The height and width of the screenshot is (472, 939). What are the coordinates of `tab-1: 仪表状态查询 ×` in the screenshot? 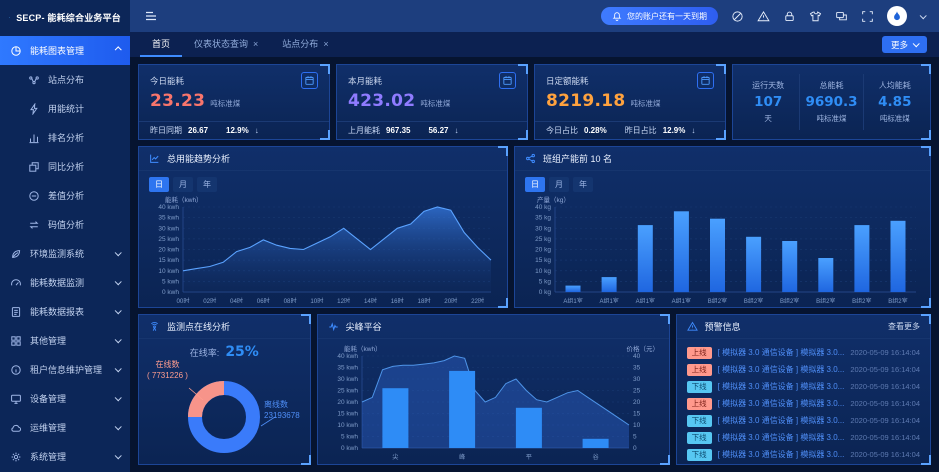 It's located at (226, 44).